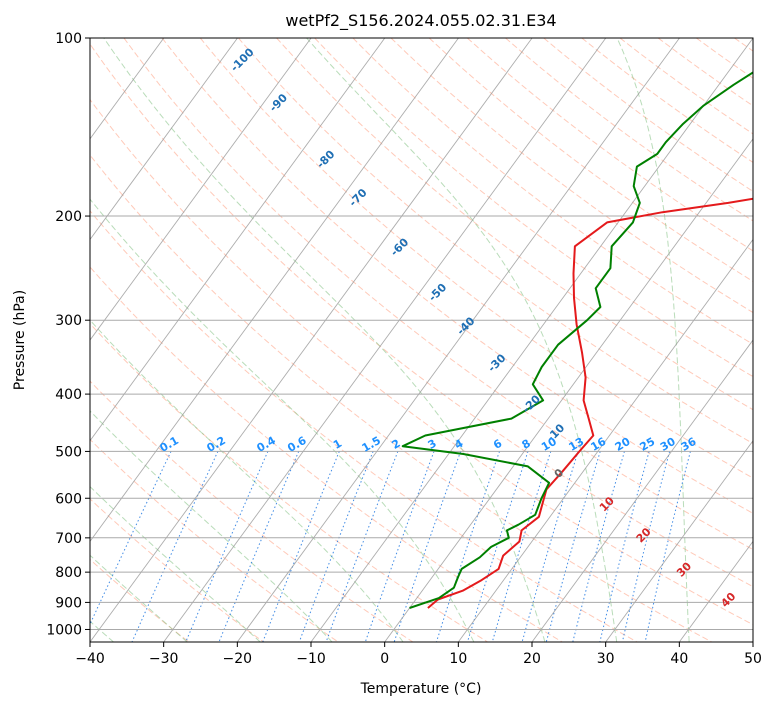 The height and width of the screenshot is (708, 775). Describe the element at coordinates (418, 654) in the screenshot. I see `x-axis: −40 −30 −20 −10 0 10 20 30 40 50` at that location.